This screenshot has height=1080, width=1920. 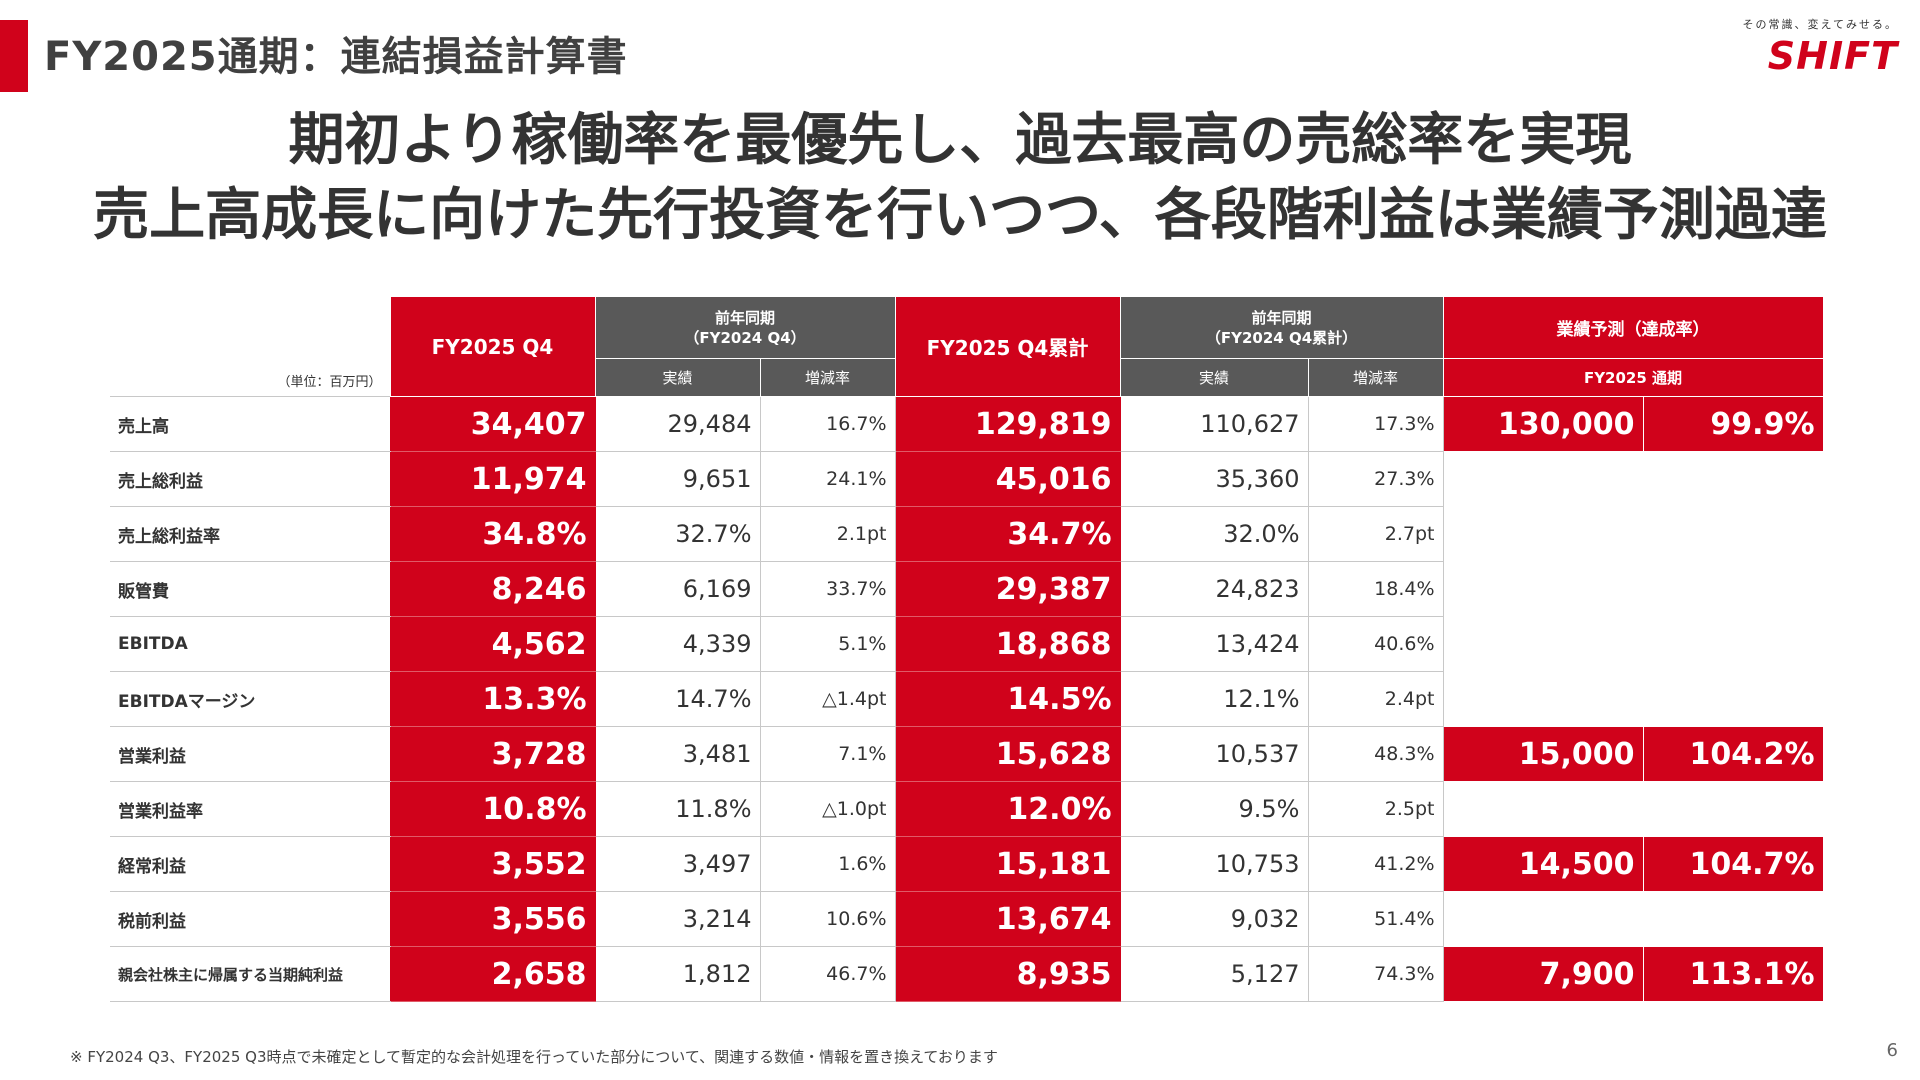 I want to click on header-cum-actual: 実績, so click(x=1214, y=377).